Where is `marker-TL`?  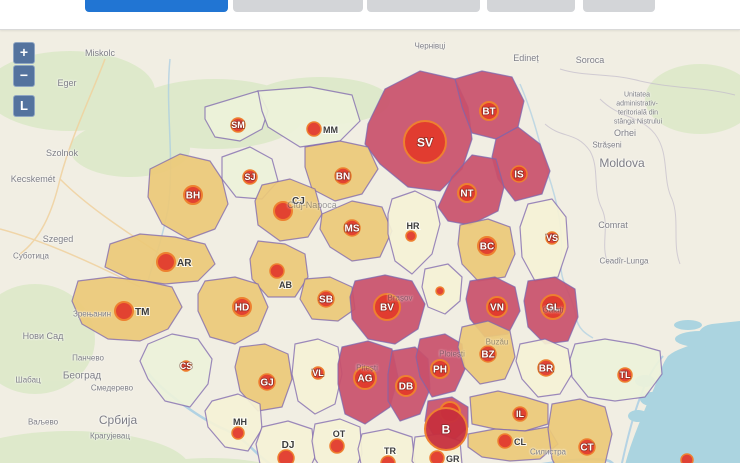
marker-TL is located at coordinates (625, 375).